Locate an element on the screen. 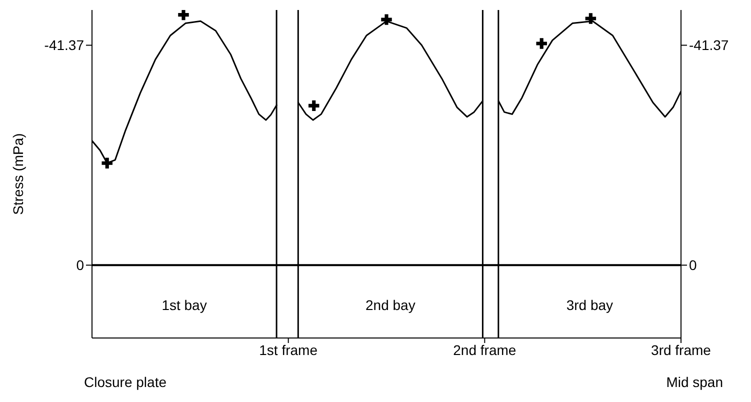 The image size is (751, 402). annotation: 3rd bay is located at coordinates (590, 305).